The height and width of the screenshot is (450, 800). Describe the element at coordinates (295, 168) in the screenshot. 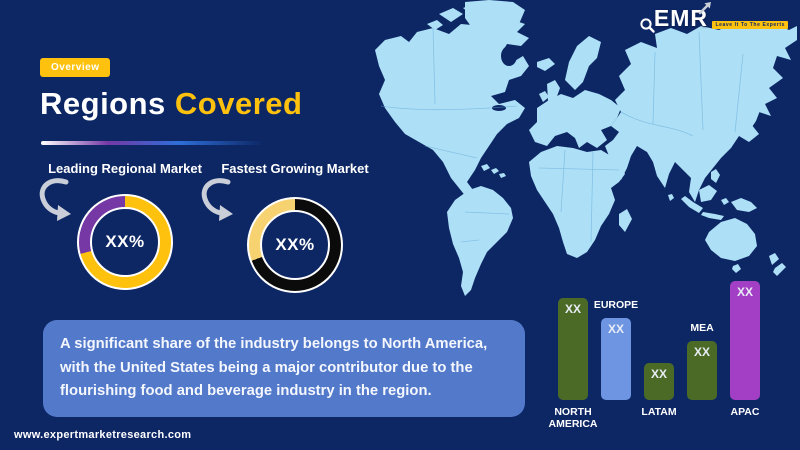

I see `donut-title-fastest: Fastest Growing Market` at that location.